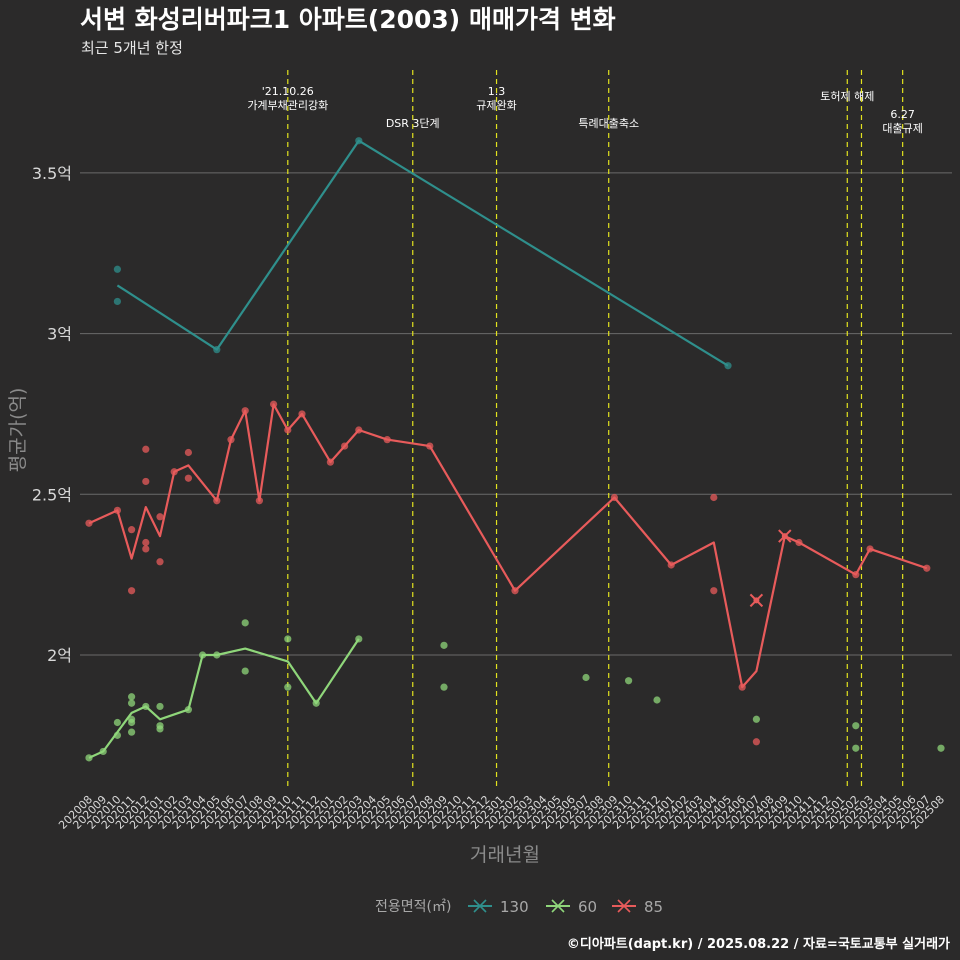  Describe the element at coordinates (608, 123) in the screenshot. I see `event-label: 특례대출축소` at that location.